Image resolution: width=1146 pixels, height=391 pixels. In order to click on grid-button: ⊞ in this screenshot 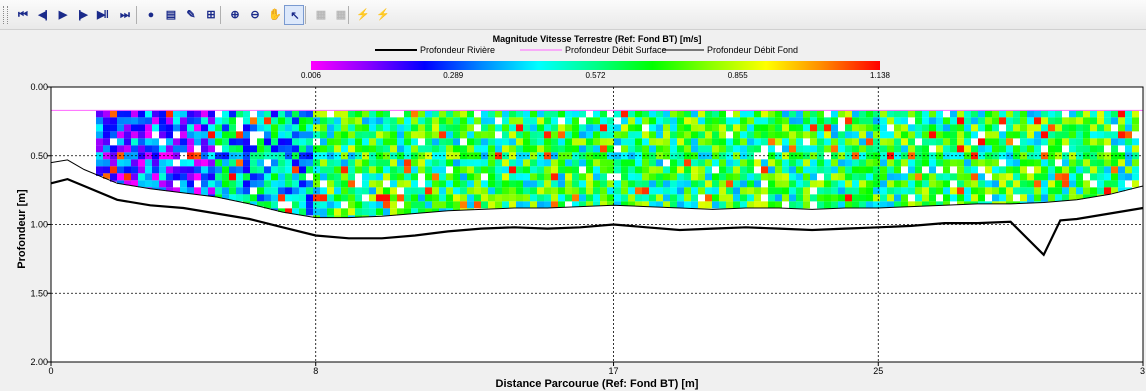, I will do `click(210, 15)`.